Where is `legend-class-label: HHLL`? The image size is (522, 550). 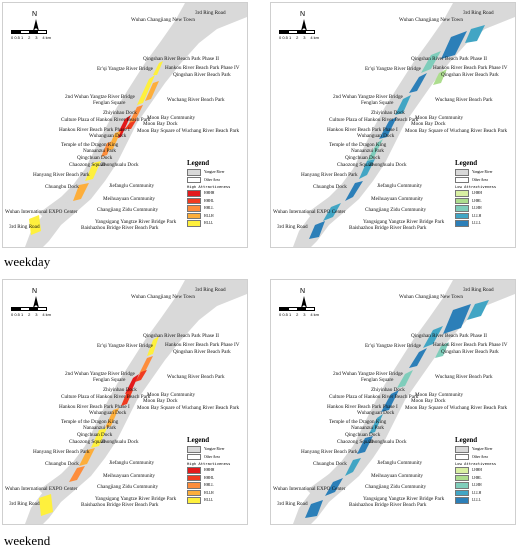
legend-class-label: HHLL is located at coordinates (209, 485).